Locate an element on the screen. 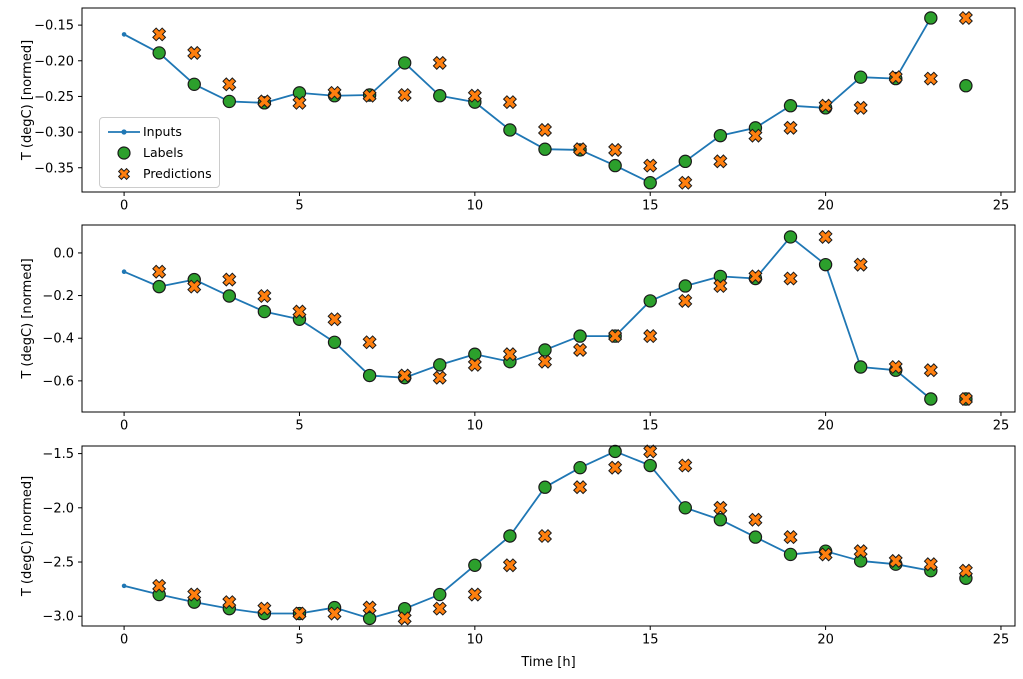  inputs-line-icon is located at coordinates (124, 132).